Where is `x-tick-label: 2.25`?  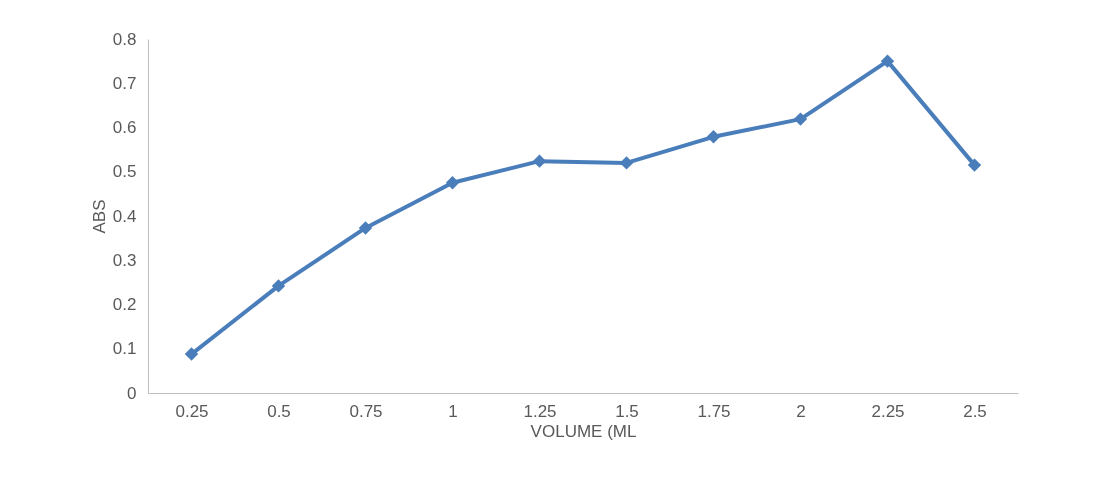
x-tick-label: 2.25 is located at coordinates (888, 411).